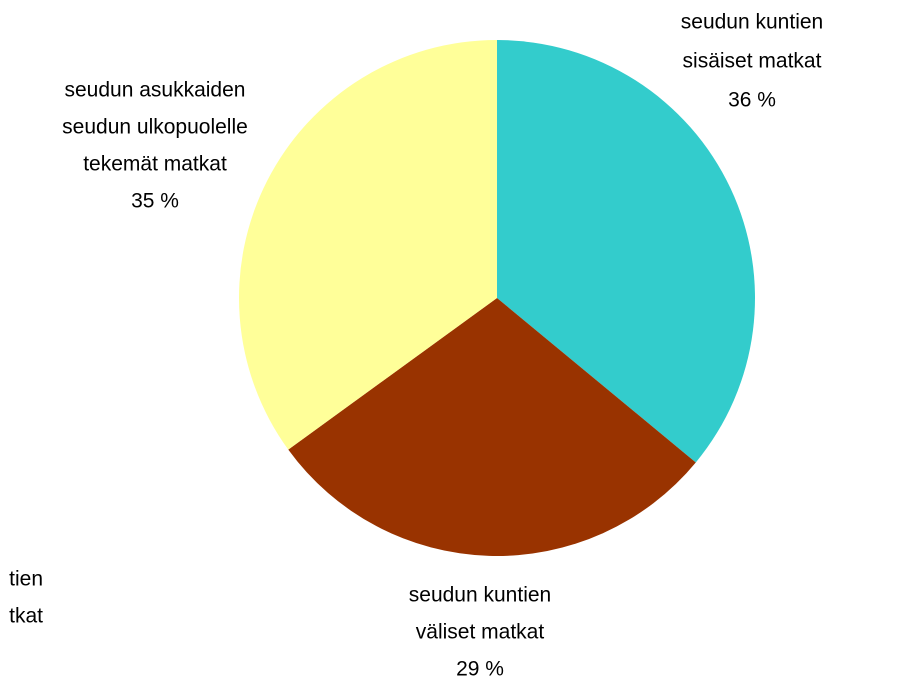 The width and height of the screenshot is (908, 683). I want to click on cropped-label: tkat, so click(26, 616).